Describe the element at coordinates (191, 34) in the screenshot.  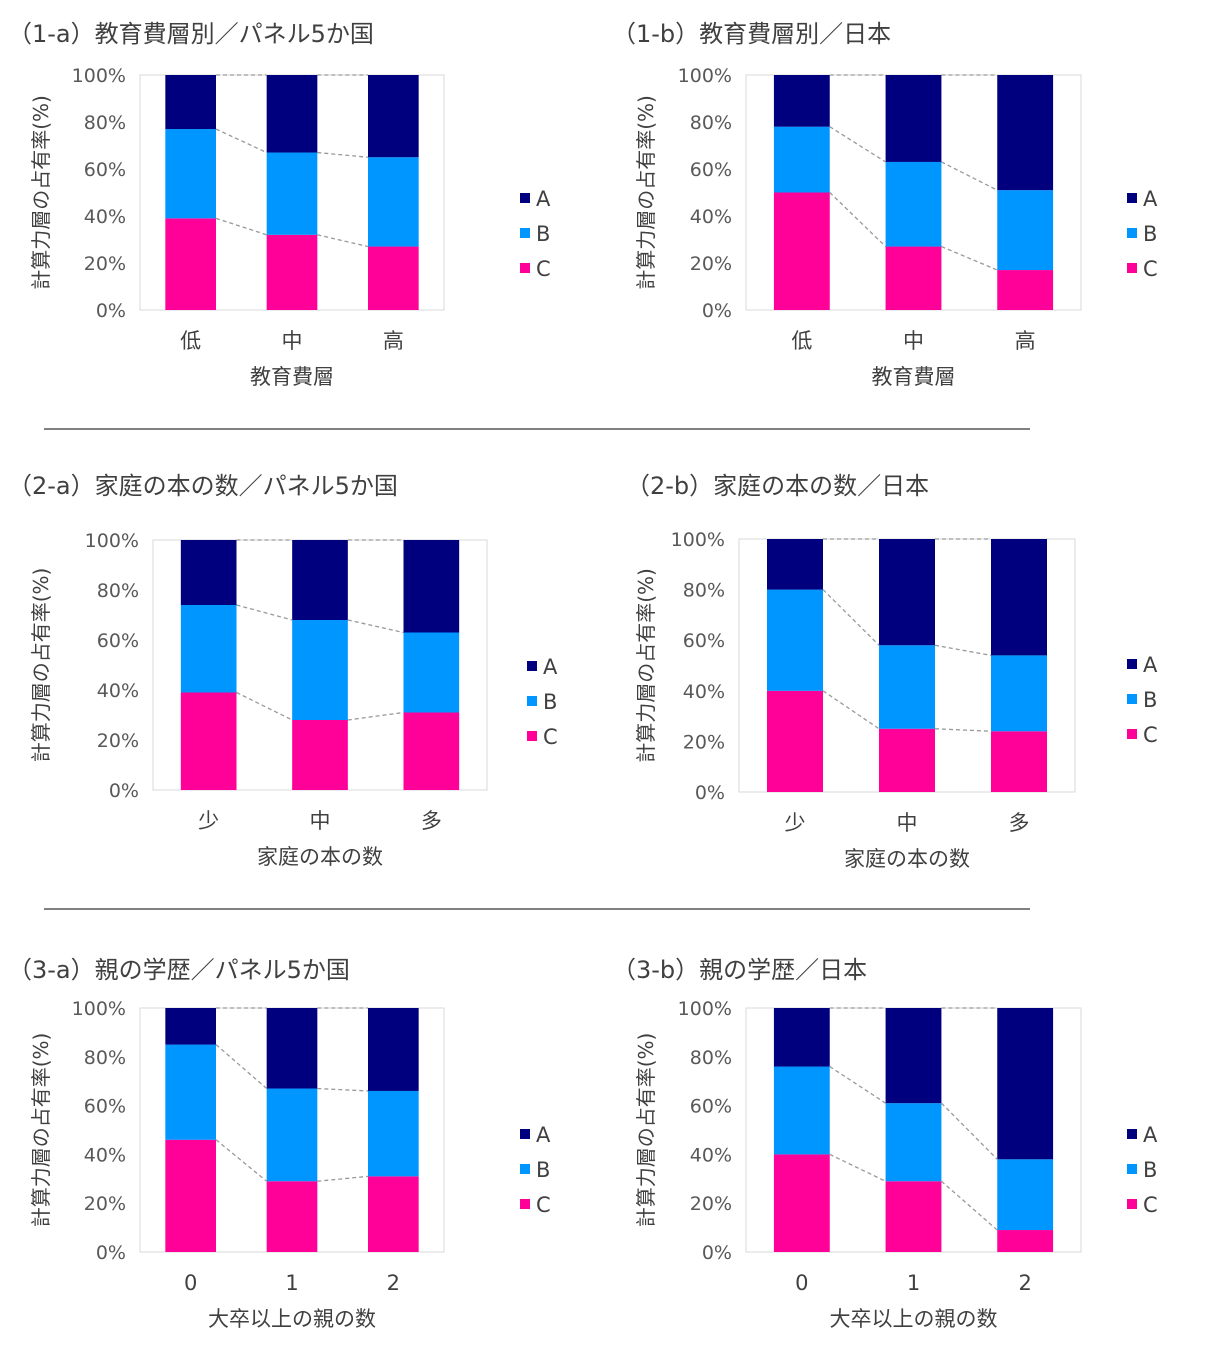
I see `panel-title-1a: （1-a）教育費層別／パネル5か国` at that location.